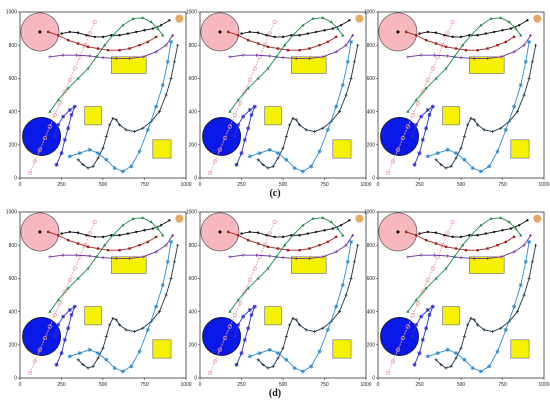 This screenshot has height=401, width=550. Describe the element at coordinates (400, 136) in the screenshot. I see `blue-circle-obstacle` at that location.